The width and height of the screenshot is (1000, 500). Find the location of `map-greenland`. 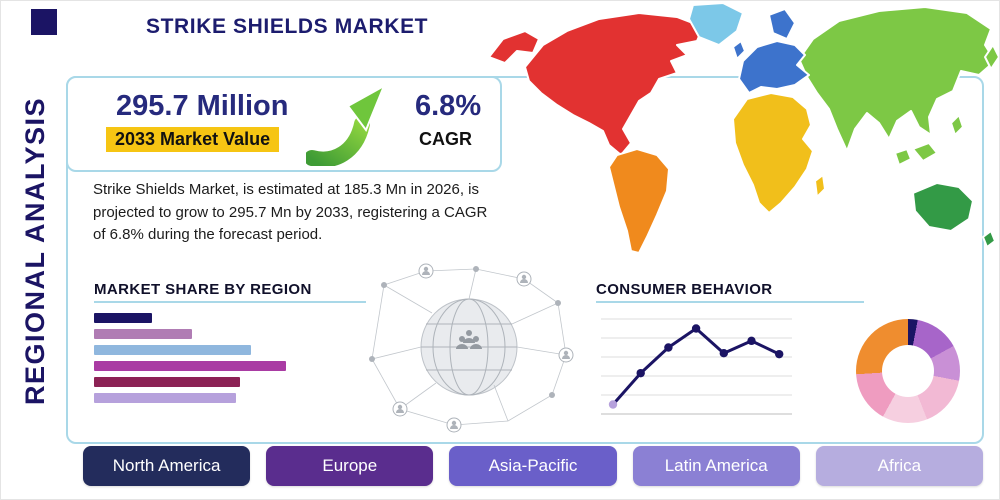

map-greenland is located at coordinates (716, 24).